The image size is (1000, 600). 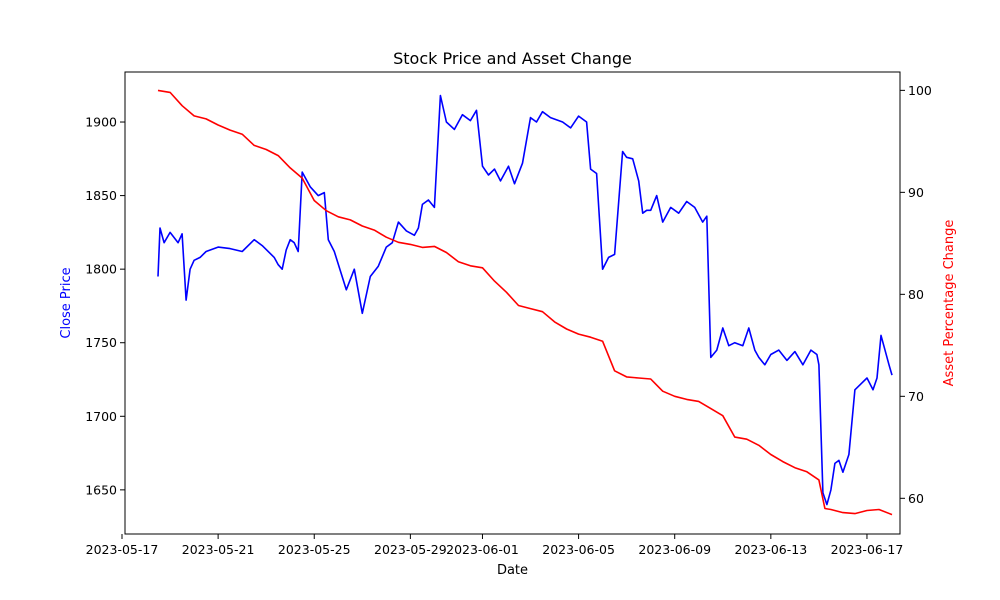 I want to click on x-axis-title: Date, so click(x=512, y=570).